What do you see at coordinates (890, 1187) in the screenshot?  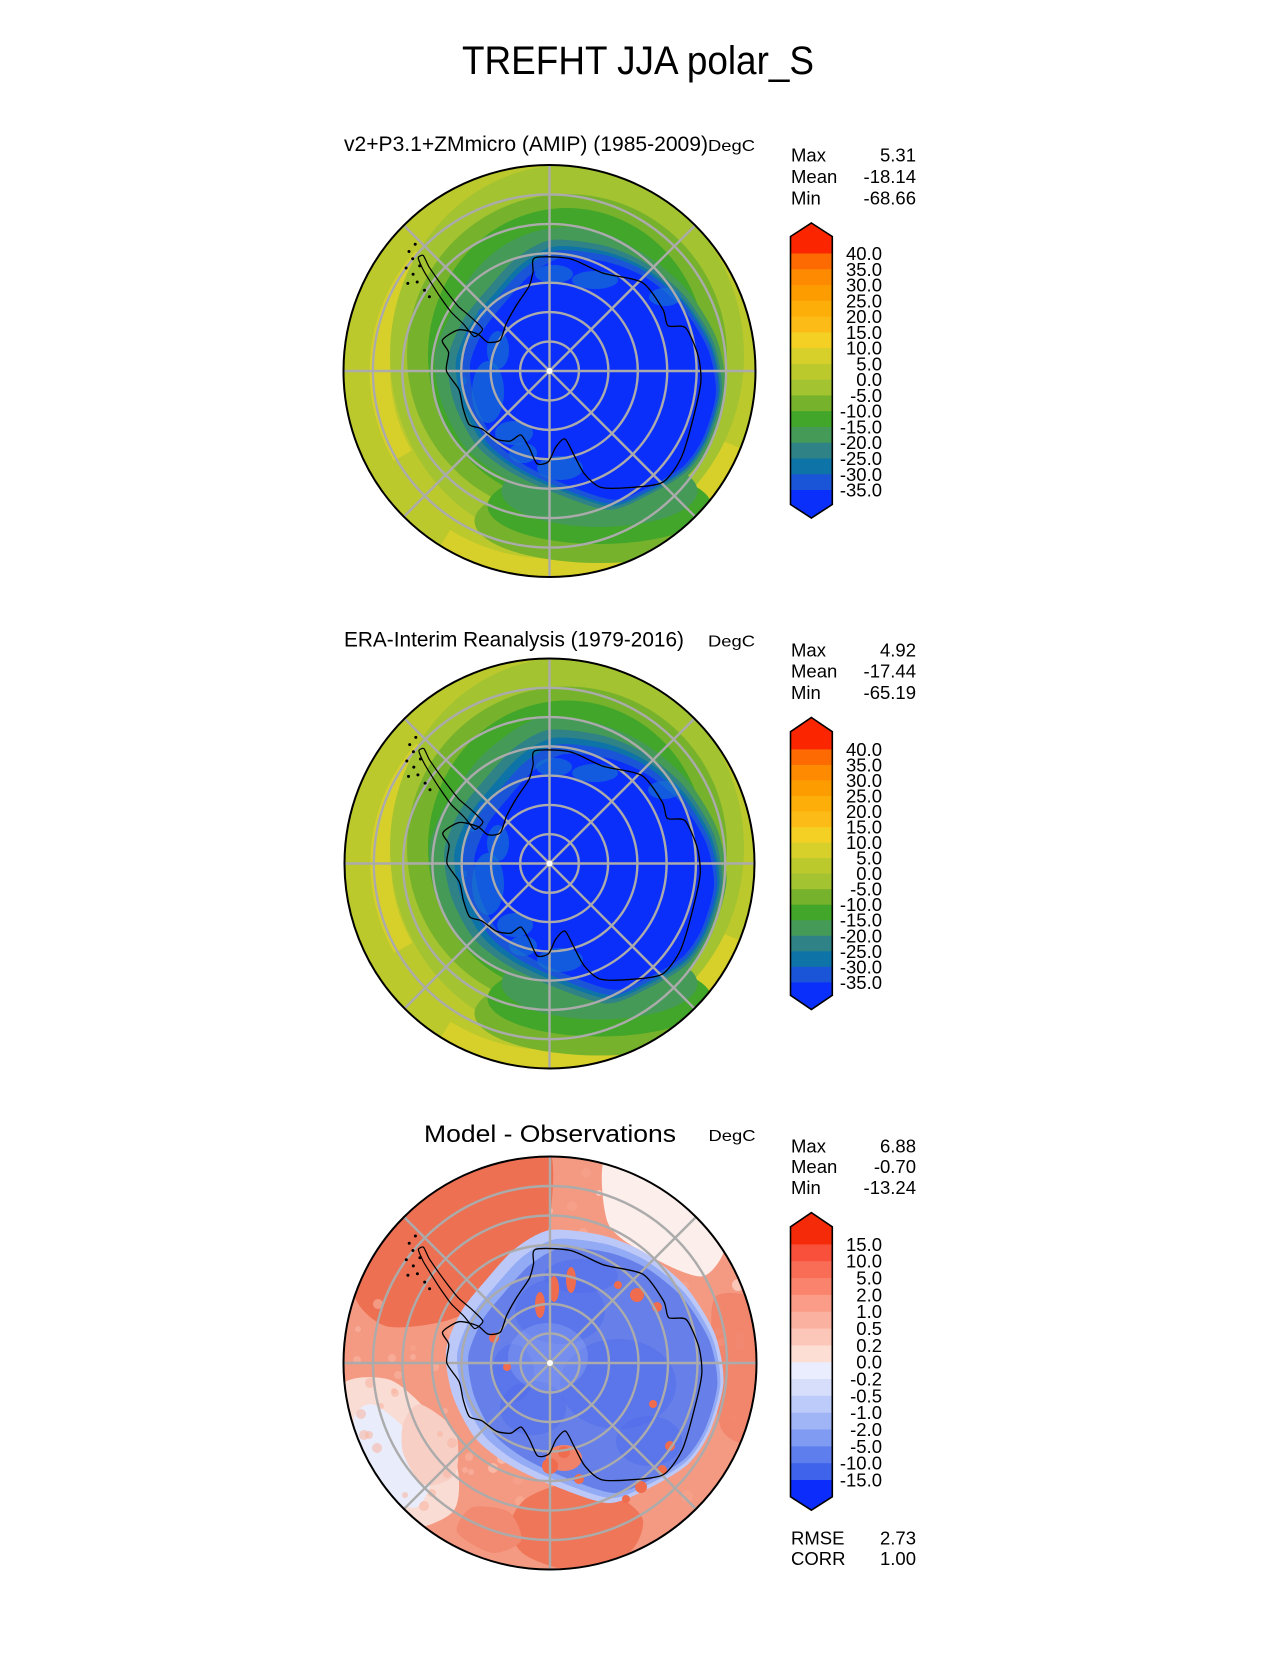 I see `svg-text: -13.24` at bounding box center [890, 1187].